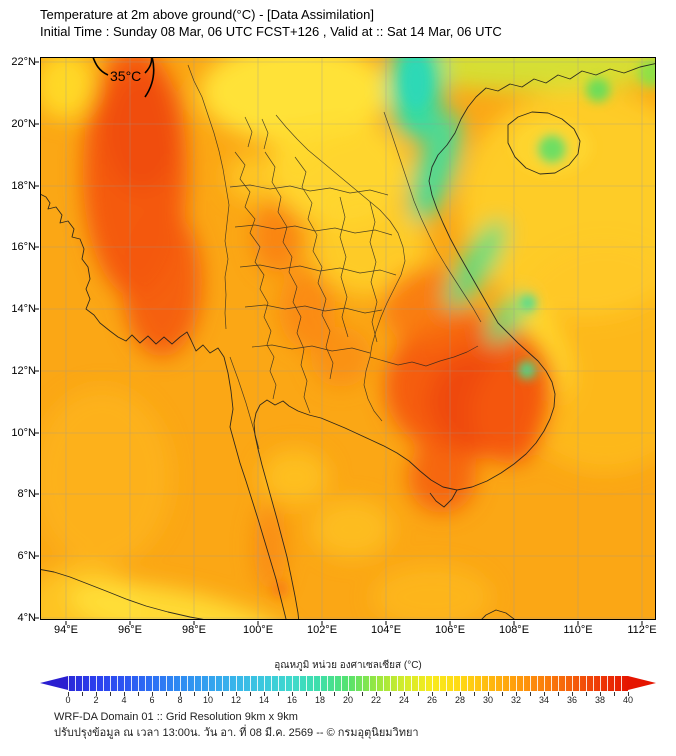 This screenshot has width=676, height=756. Describe the element at coordinates (26, 556) in the screenshot. I see `y-tick-label: 6°N` at that location.